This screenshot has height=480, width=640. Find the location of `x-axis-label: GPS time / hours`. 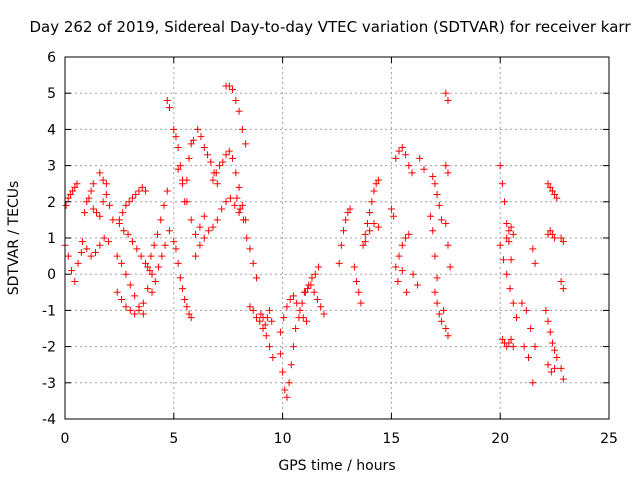

x-axis-label: GPS time / hours is located at coordinates (336, 466).